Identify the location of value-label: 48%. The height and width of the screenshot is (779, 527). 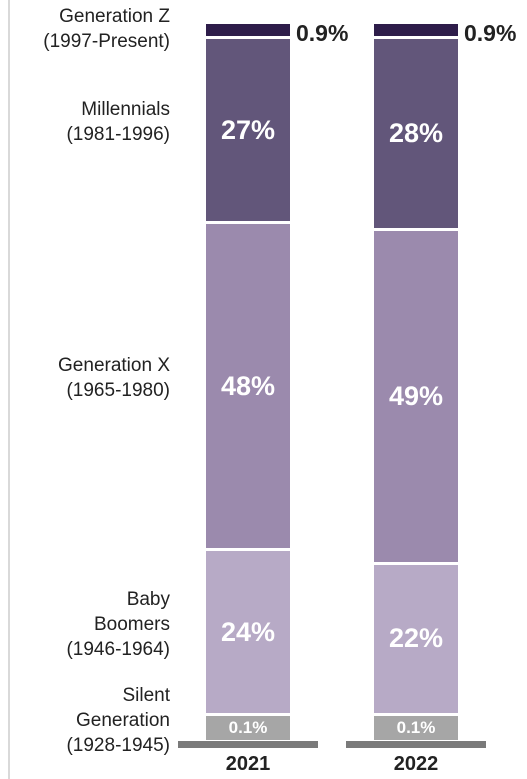
(248, 385).